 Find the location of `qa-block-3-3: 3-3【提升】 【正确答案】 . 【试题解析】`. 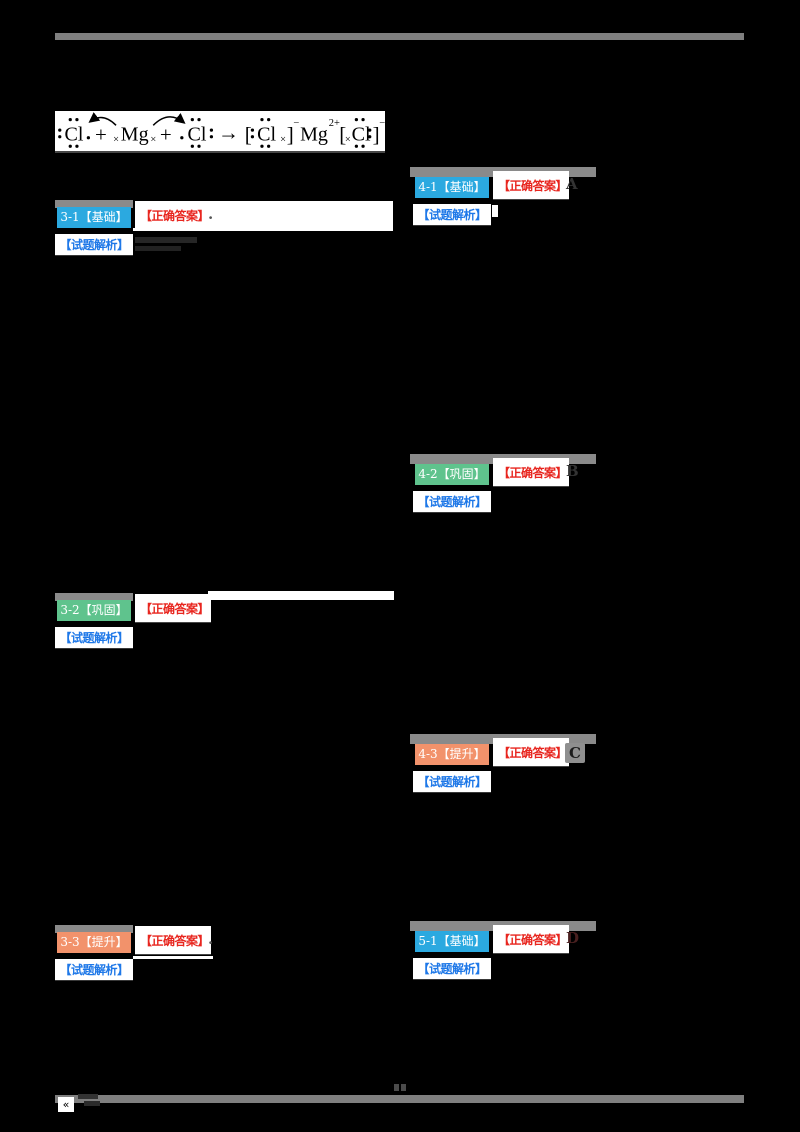

qa-block-3-3: 3-3【提升】 【正确答案】 . 【试题解析】 is located at coordinates (227, 958).